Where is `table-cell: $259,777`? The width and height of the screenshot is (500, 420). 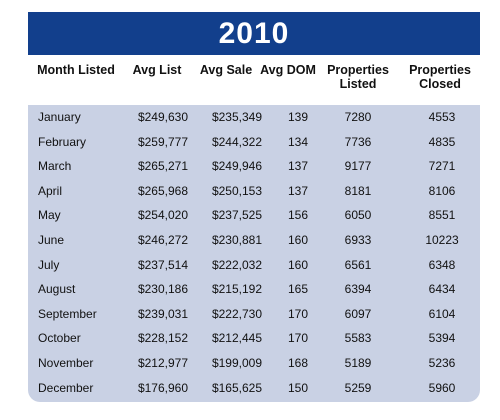
table-cell: $259,777 is located at coordinates (162, 141).